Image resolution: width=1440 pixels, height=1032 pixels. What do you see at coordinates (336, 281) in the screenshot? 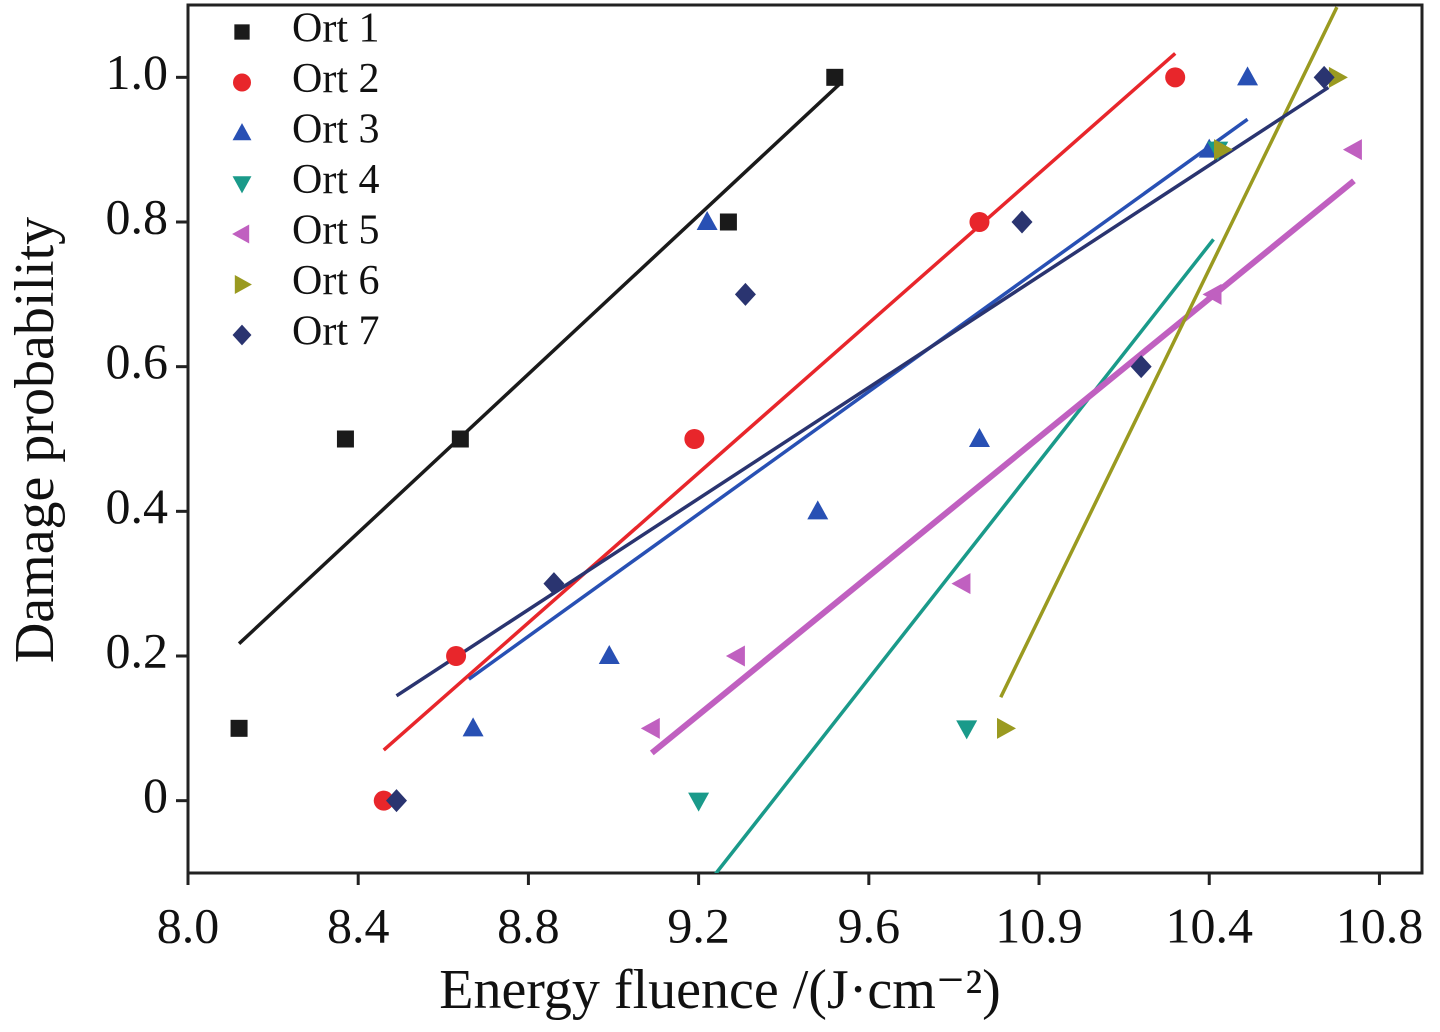
I see `legend-label: Ort 6` at bounding box center [336, 281].